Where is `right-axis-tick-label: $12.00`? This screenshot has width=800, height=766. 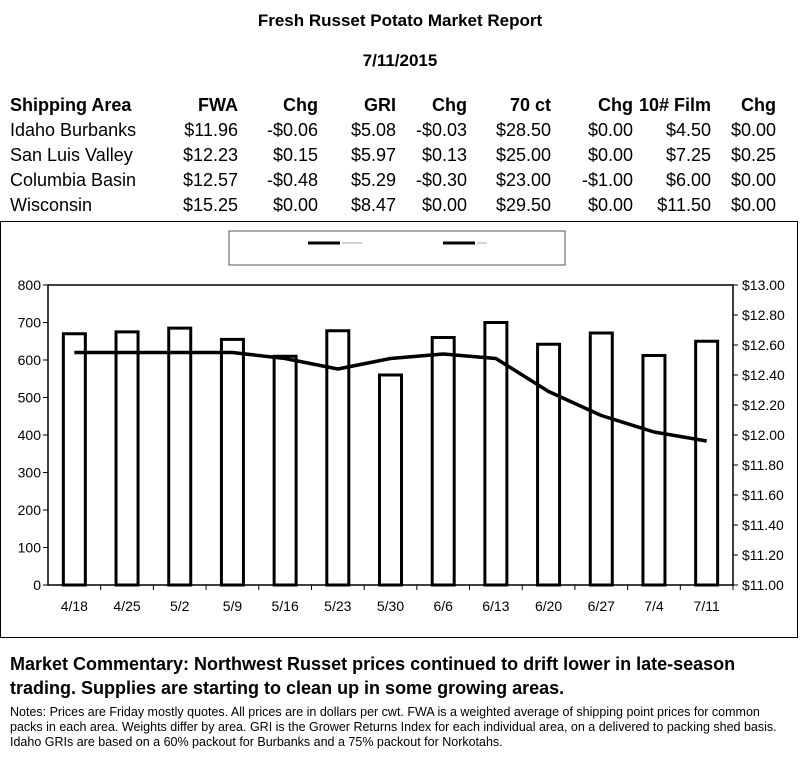 right-axis-tick-label: $12.00 is located at coordinates (763, 435).